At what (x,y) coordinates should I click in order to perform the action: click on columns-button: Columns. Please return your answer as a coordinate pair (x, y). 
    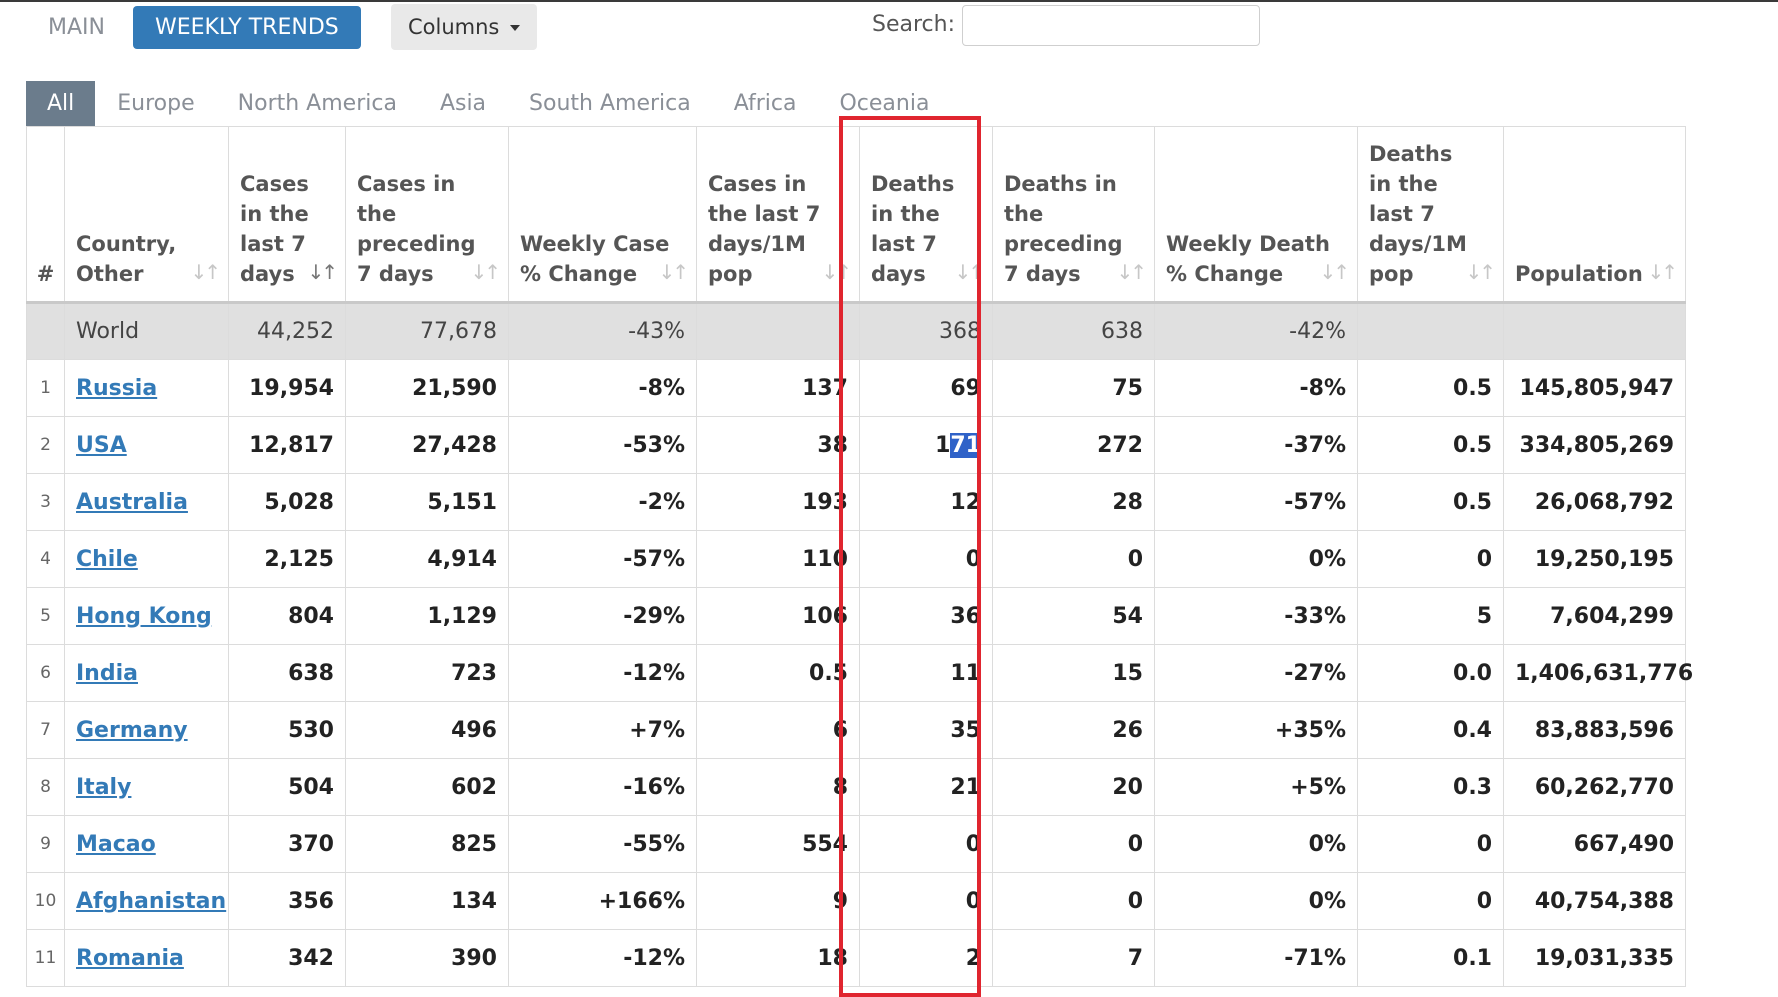
    Looking at the image, I should click on (464, 27).